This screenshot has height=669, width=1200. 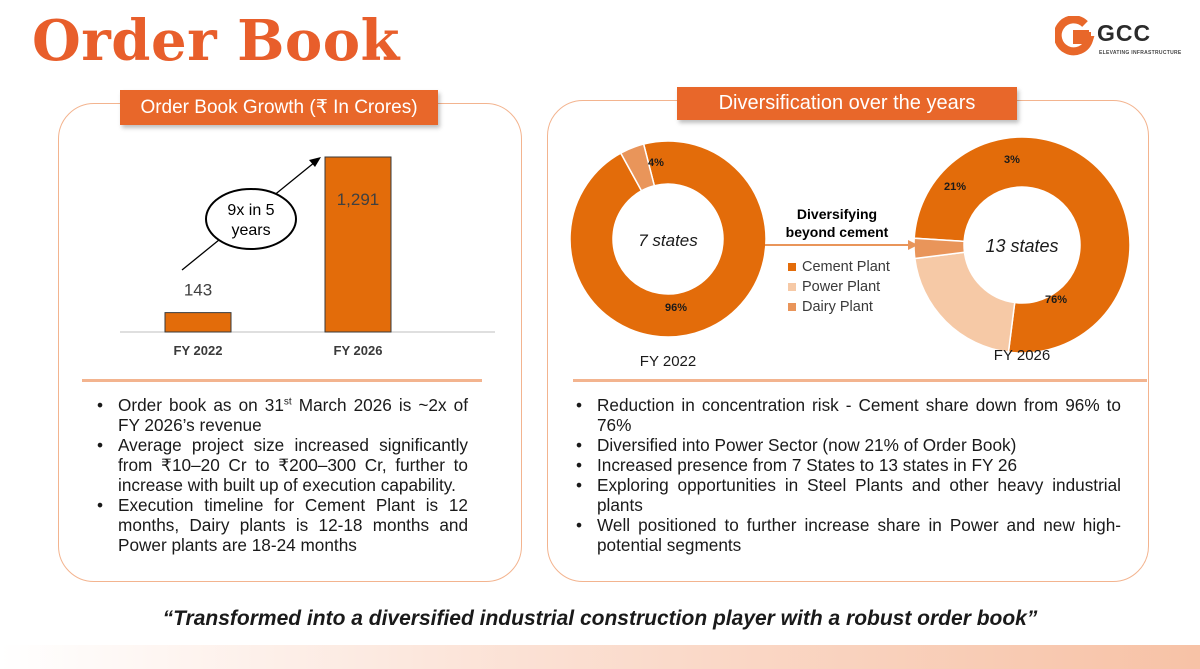 I want to click on slice-label: 76%, so click(x=1056, y=300).